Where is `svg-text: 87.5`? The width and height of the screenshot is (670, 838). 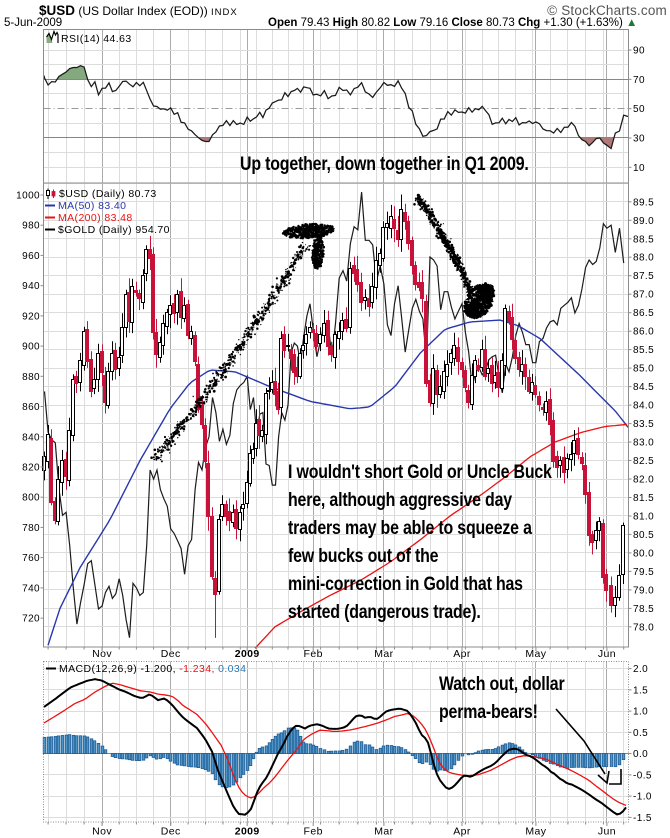 svg-text: 87.5 is located at coordinates (643, 276).